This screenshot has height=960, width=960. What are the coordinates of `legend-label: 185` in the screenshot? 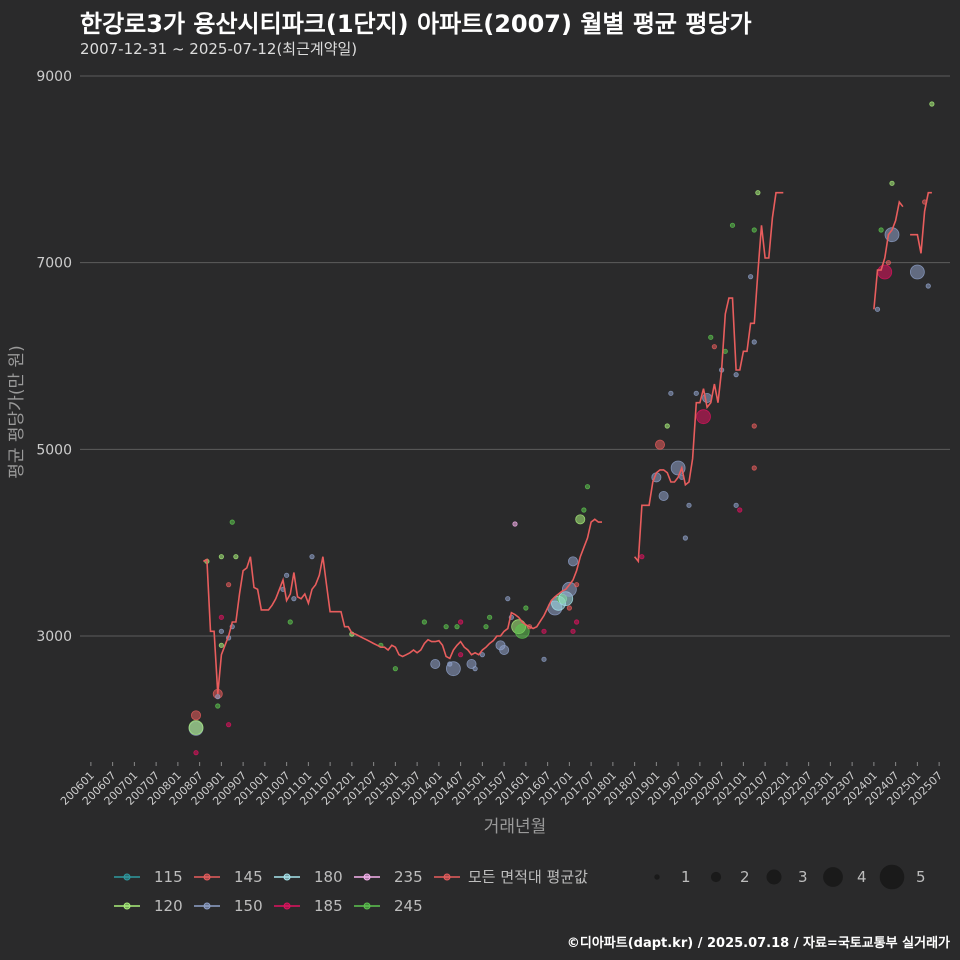 It's located at (328, 906).